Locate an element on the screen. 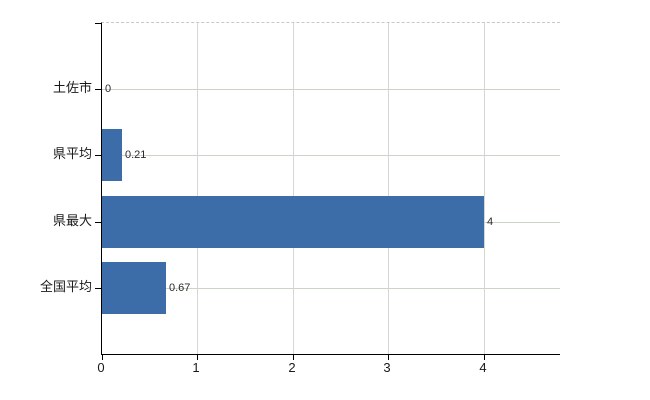 The image size is (650, 400). category-label: 土佐市 is located at coordinates (72, 87).